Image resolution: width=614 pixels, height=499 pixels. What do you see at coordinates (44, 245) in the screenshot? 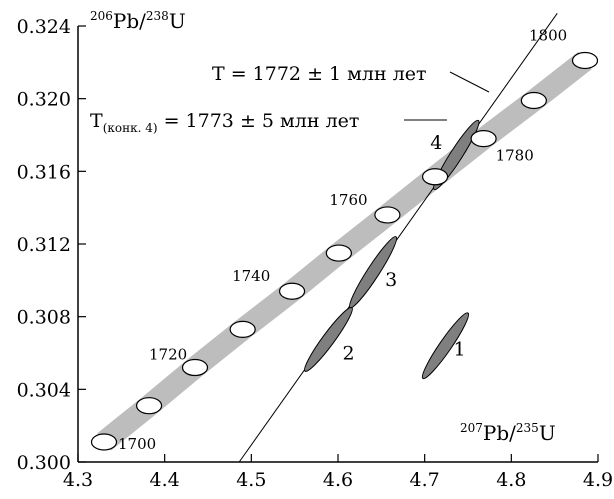
I see `y-tick-label: 0.312` at bounding box center [44, 245].